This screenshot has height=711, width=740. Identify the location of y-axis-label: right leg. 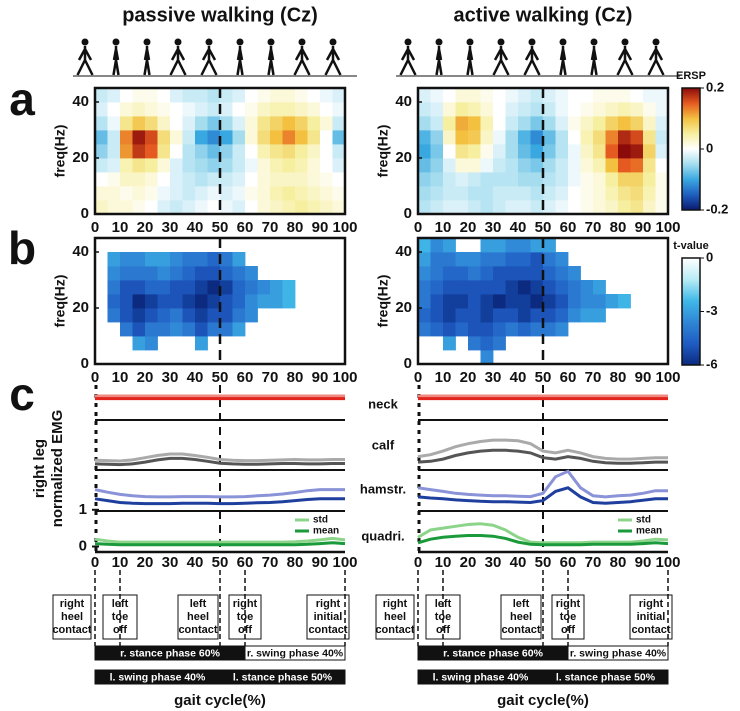
(39, 468).